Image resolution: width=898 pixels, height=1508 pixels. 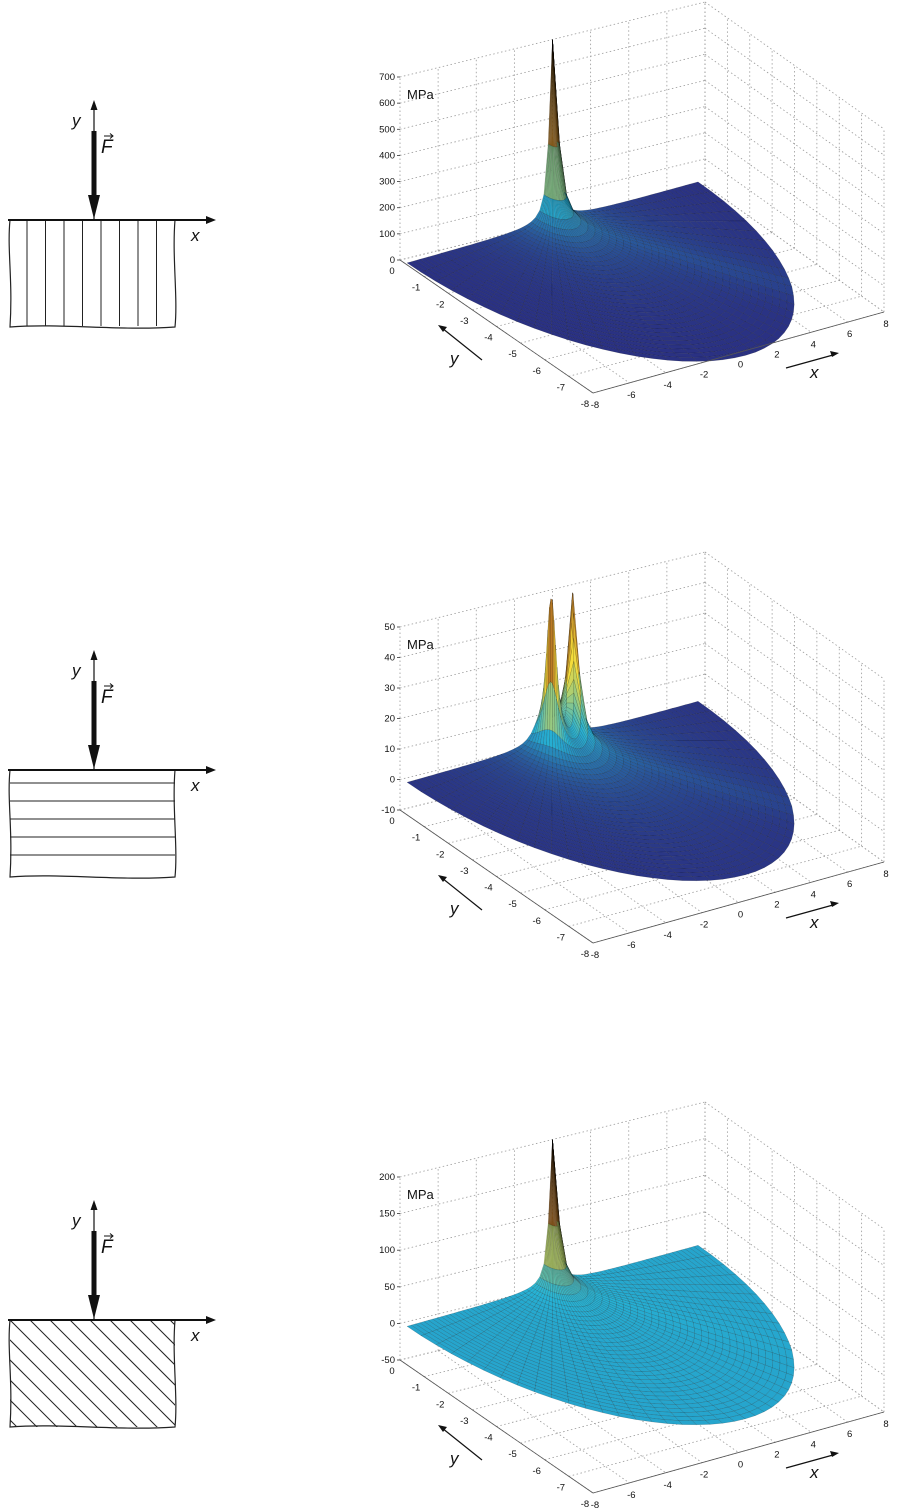 What do you see at coordinates (834, 354) in the screenshot?
I see `x-direction-arrow-icon` at bounding box center [834, 354].